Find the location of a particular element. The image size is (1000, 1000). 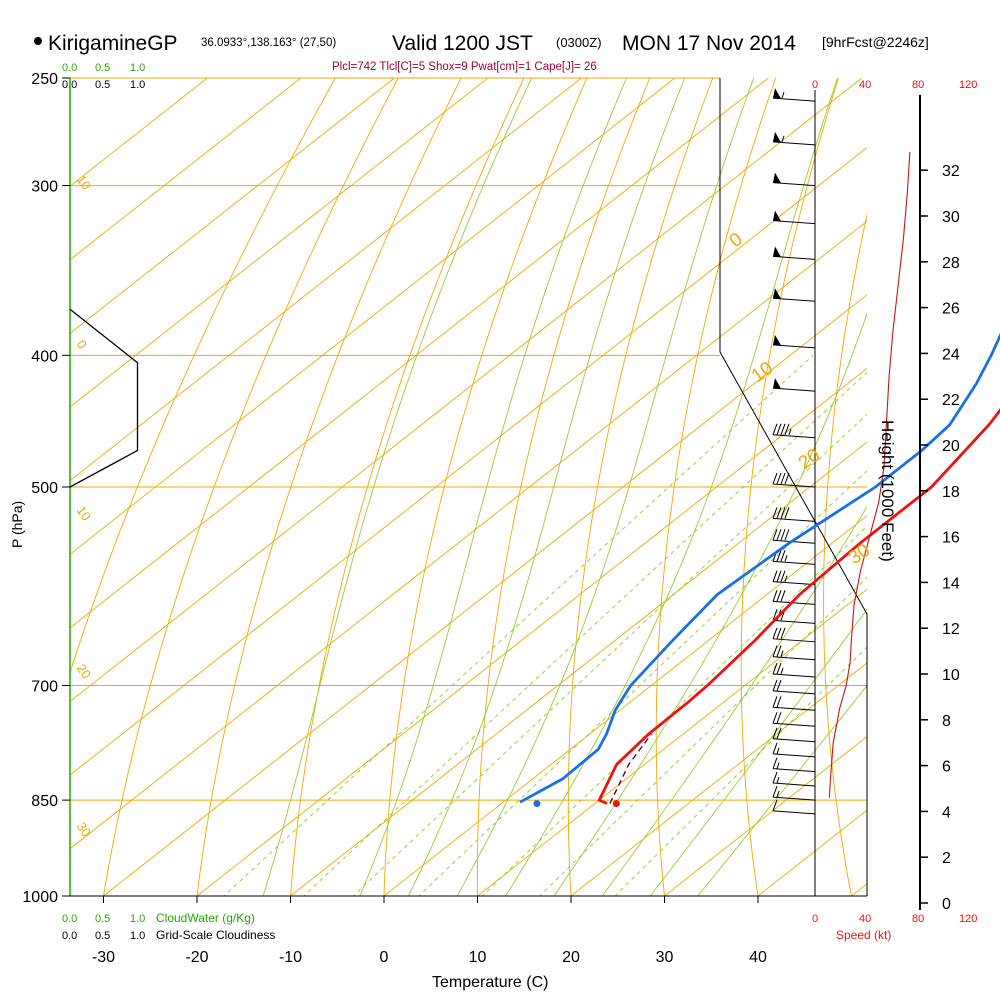

isotherm--100 is located at coordinates (279, 243).